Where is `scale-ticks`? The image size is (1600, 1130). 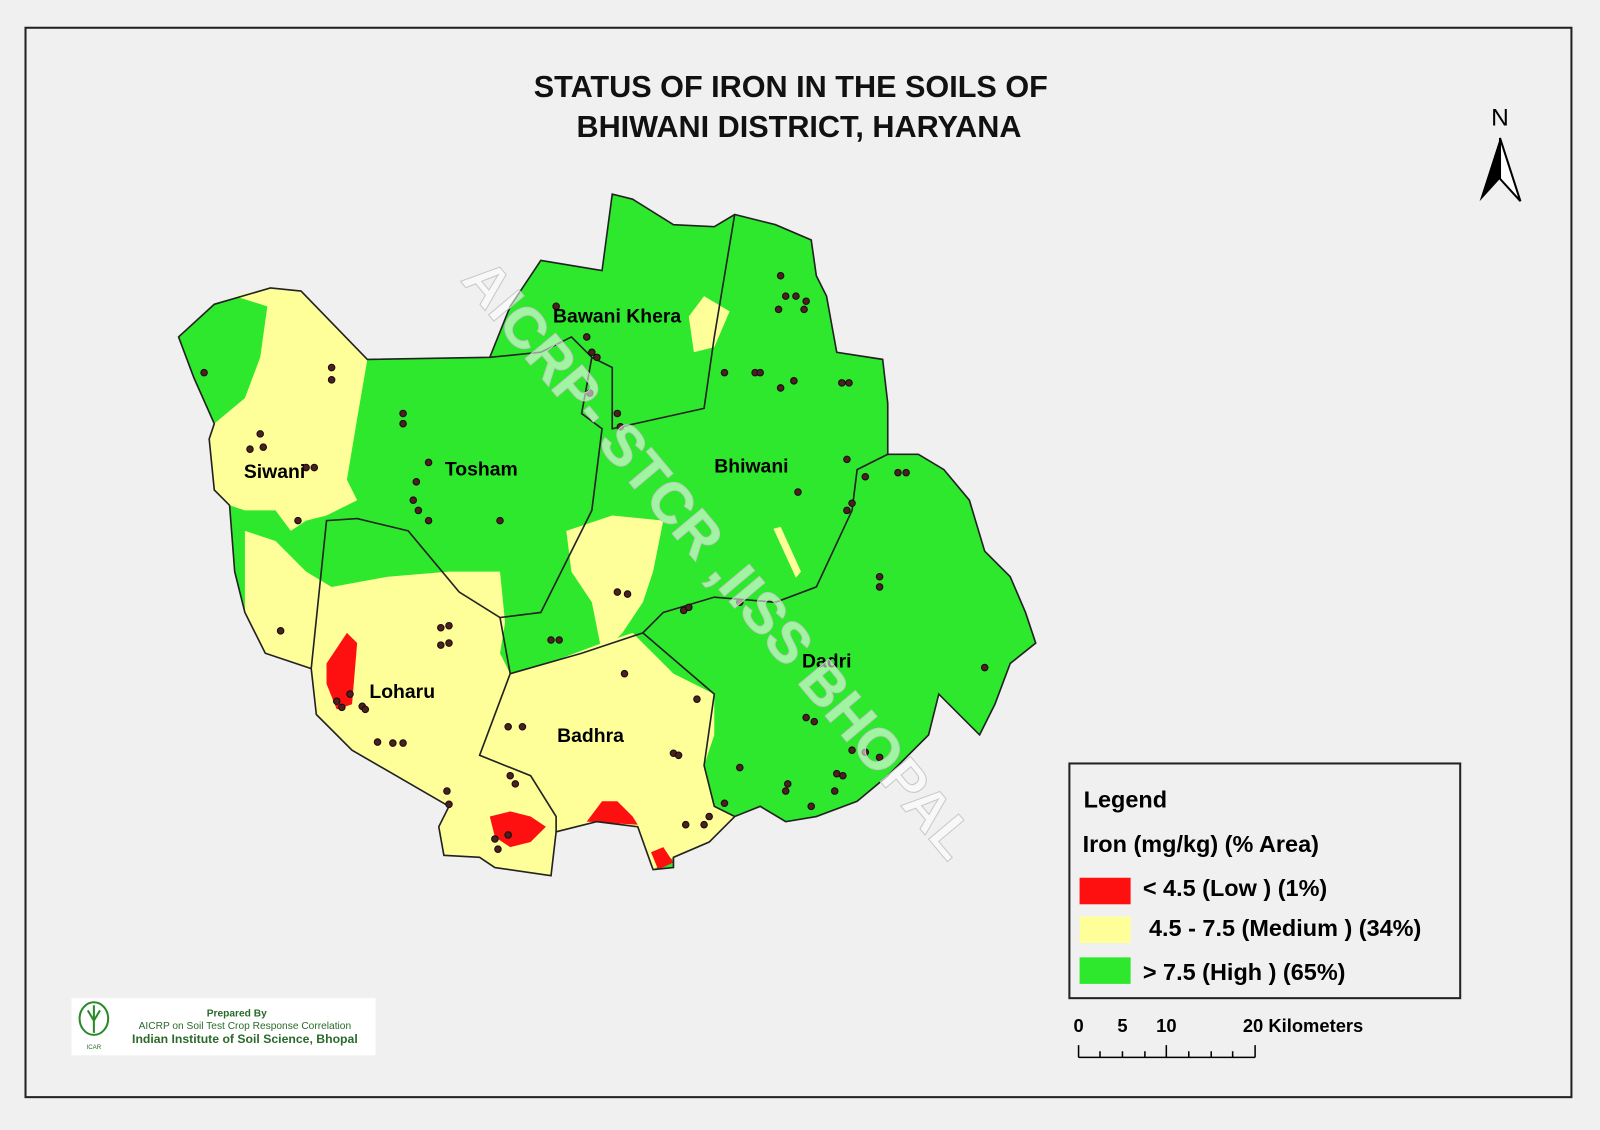 scale-ticks is located at coordinates (1166, 1052).